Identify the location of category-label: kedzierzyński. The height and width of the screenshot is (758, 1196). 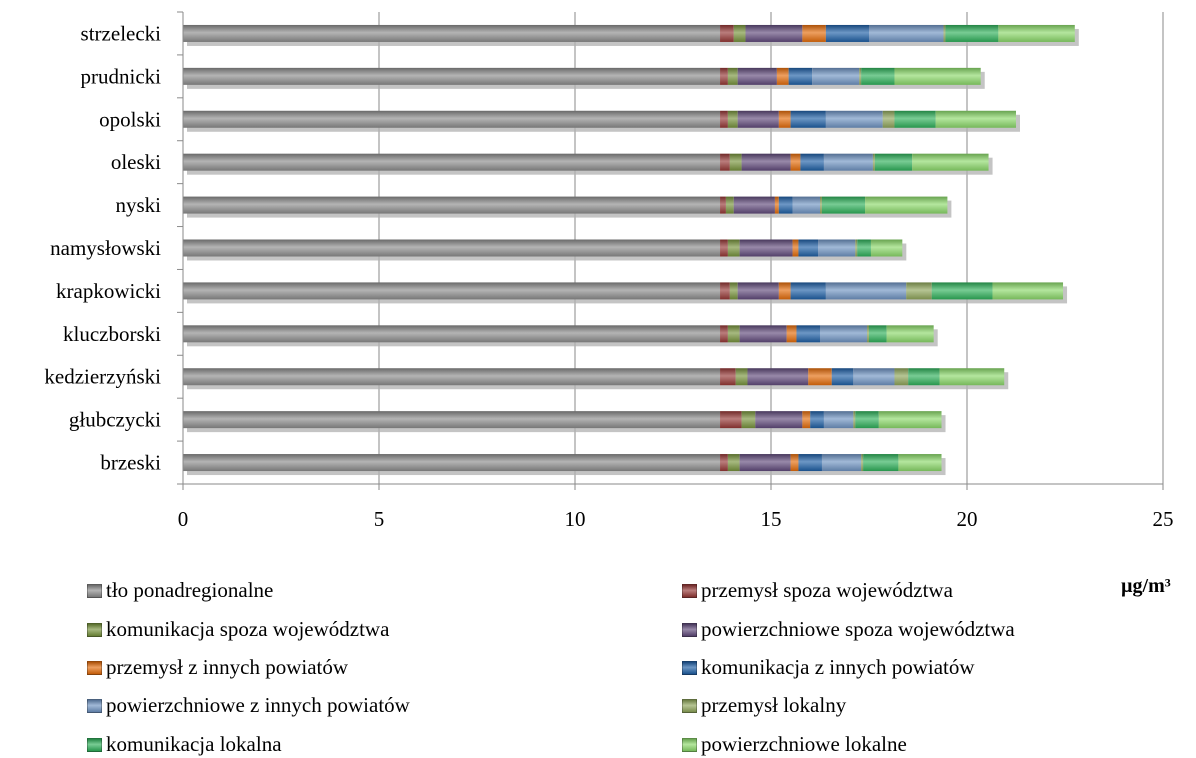
(102, 377).